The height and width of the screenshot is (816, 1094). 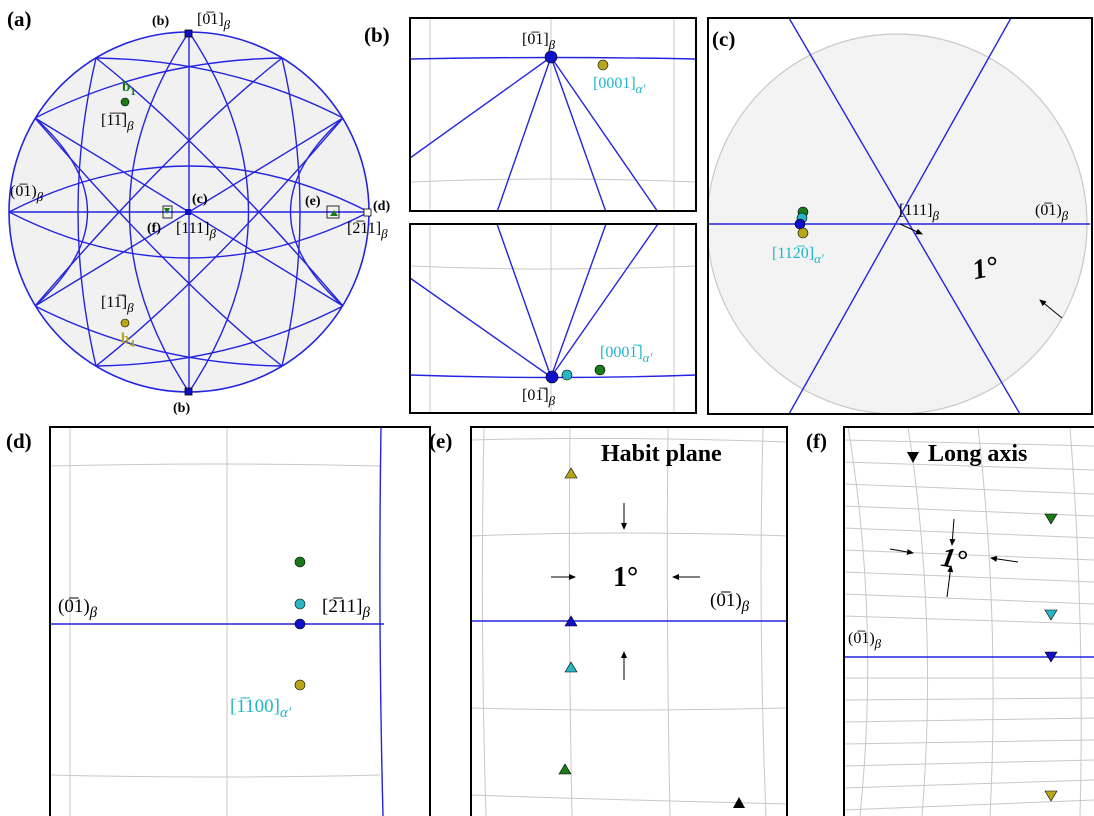 I want to click on c-alpha-label: [112̅0]α′, so click(x=798, y=255).